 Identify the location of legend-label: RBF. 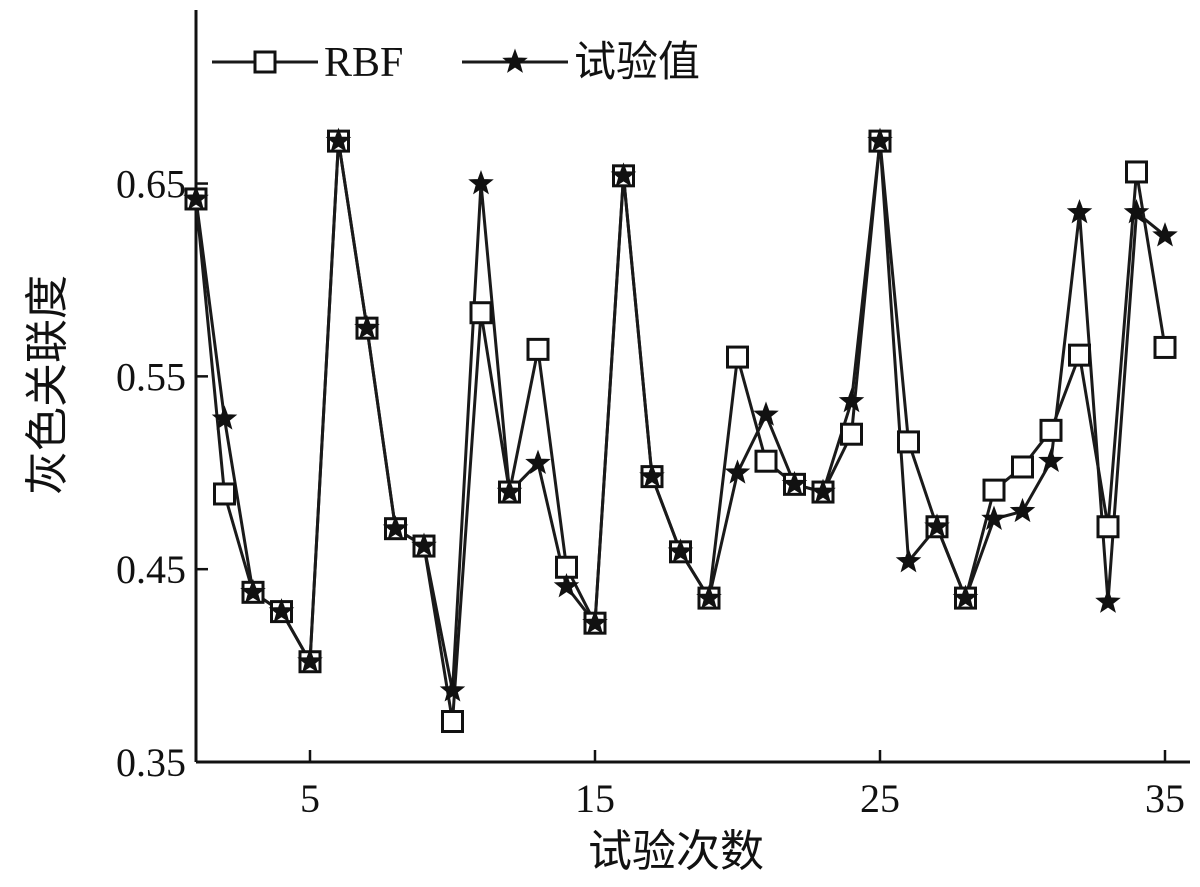
(363, 63).